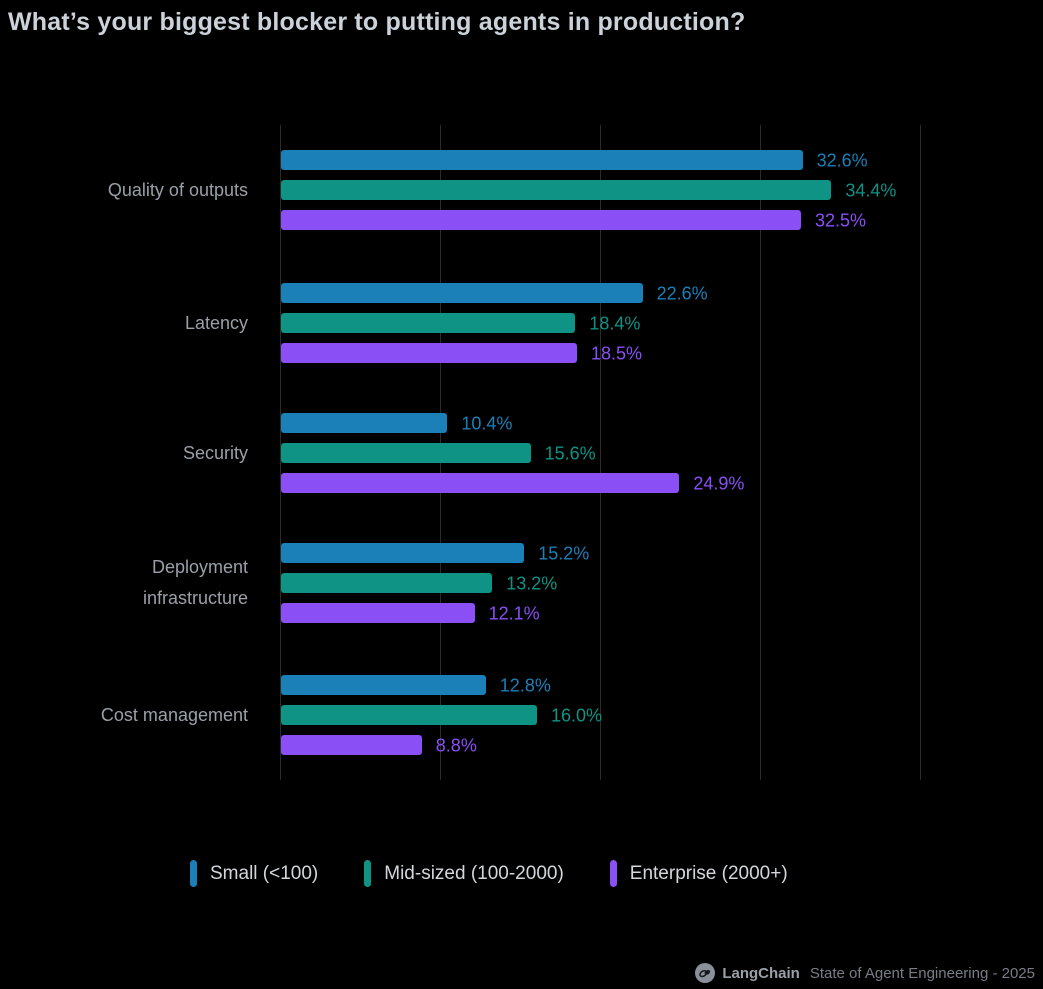 Image resolution: width=1043 pixels, height=989 pixels. I want to click on category-label: Latency, so click(216, 322).